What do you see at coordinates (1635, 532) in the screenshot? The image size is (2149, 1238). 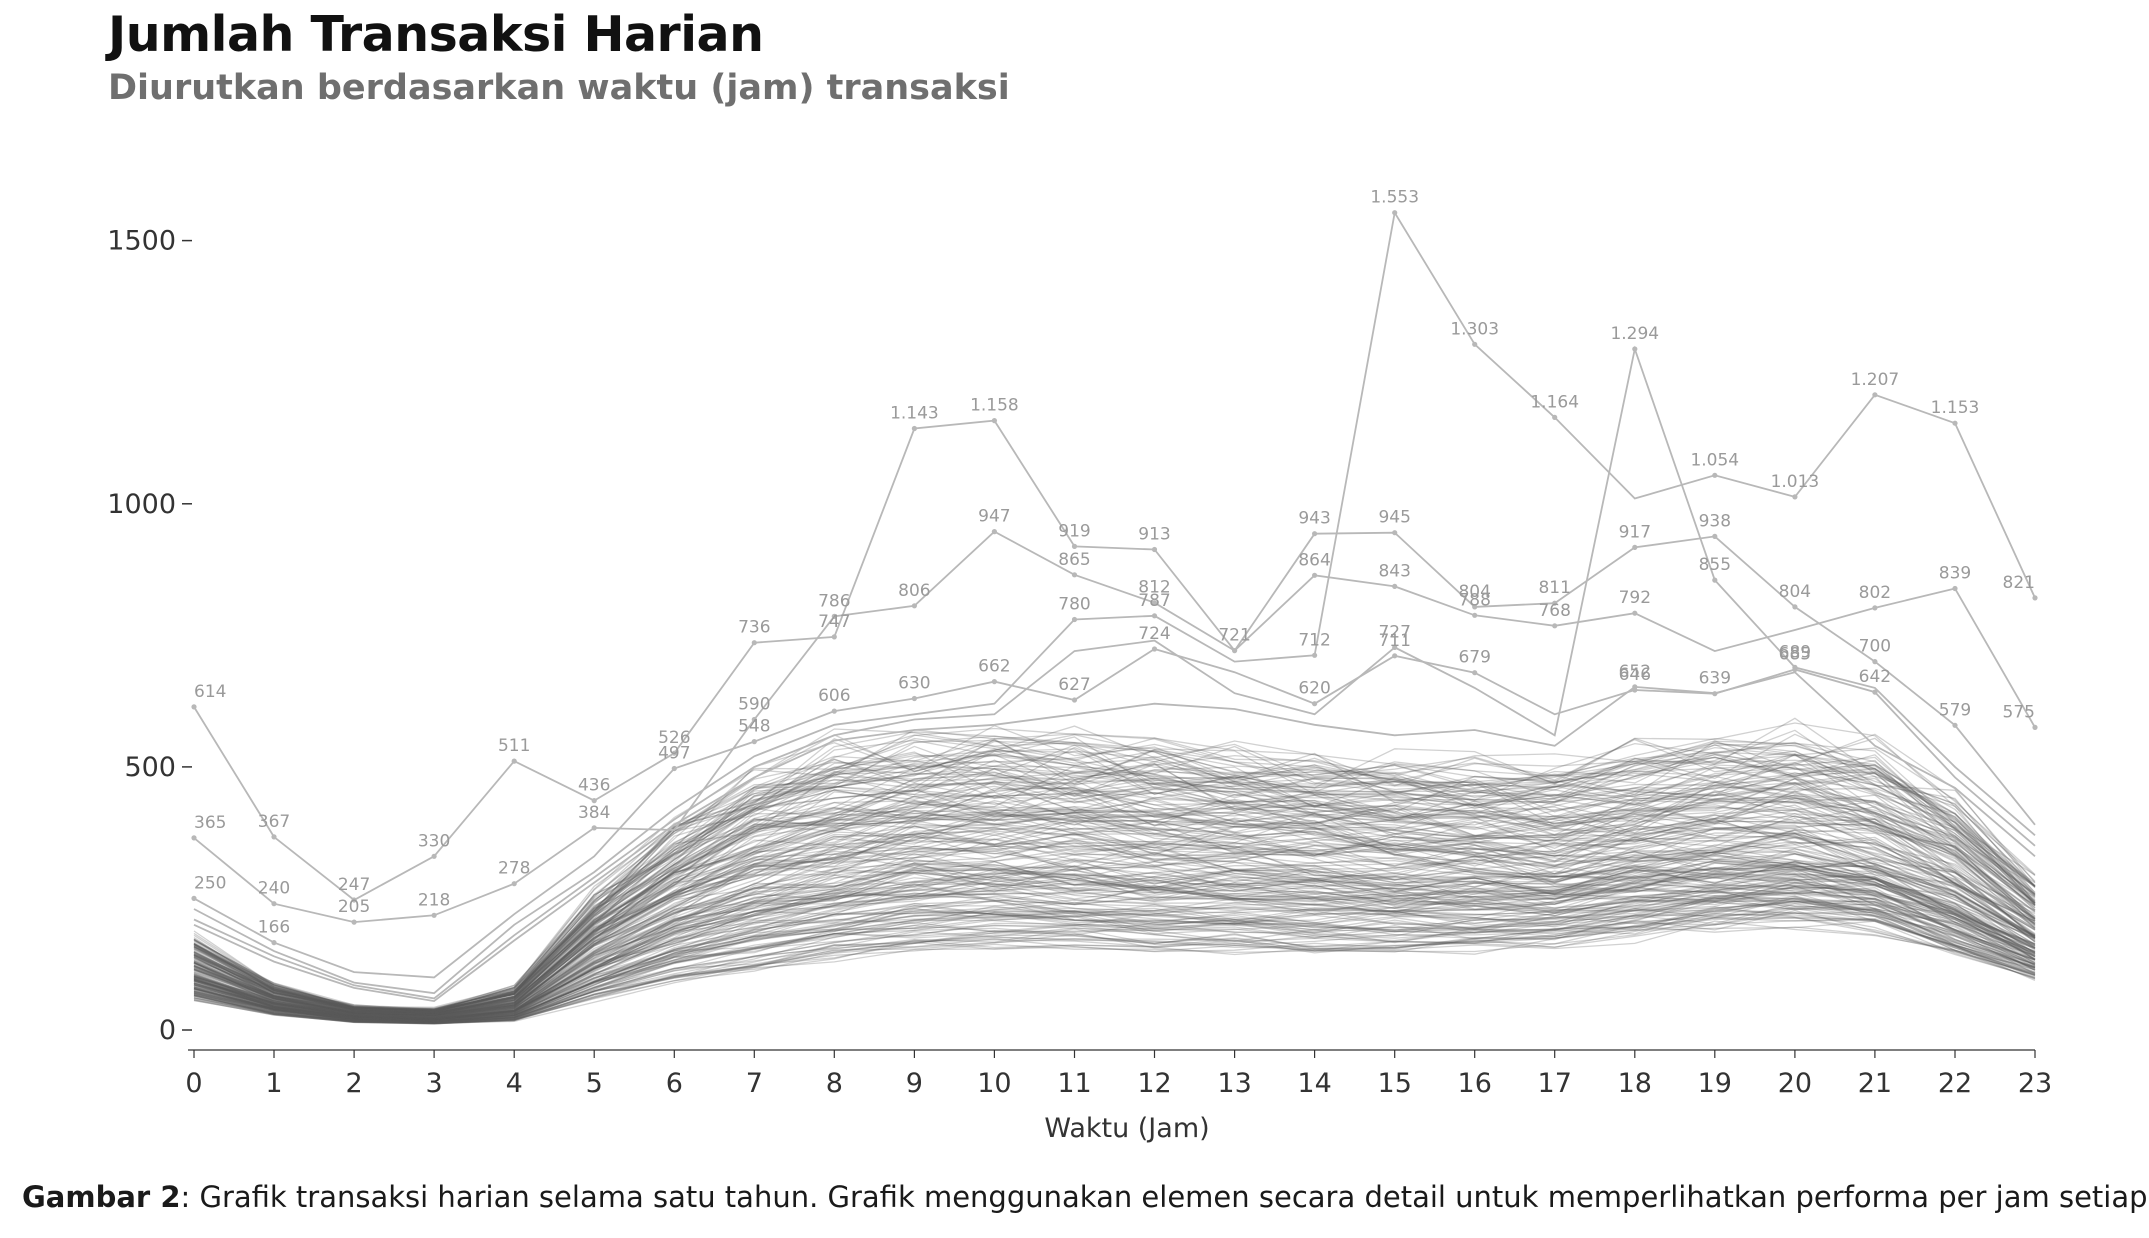 I see `data-label: 917` at bounding box center [1635, 532].